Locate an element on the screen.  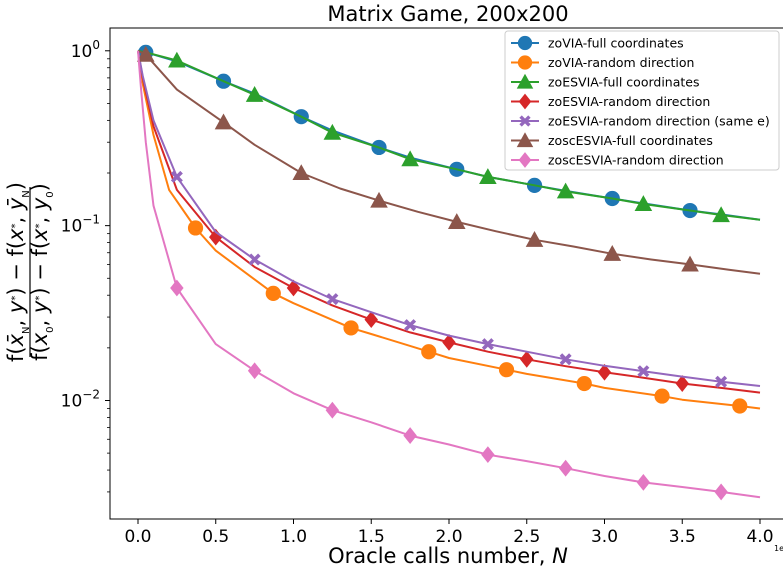
legend-label: zoscESVIA-random direction is located at coordinates (636, 160).